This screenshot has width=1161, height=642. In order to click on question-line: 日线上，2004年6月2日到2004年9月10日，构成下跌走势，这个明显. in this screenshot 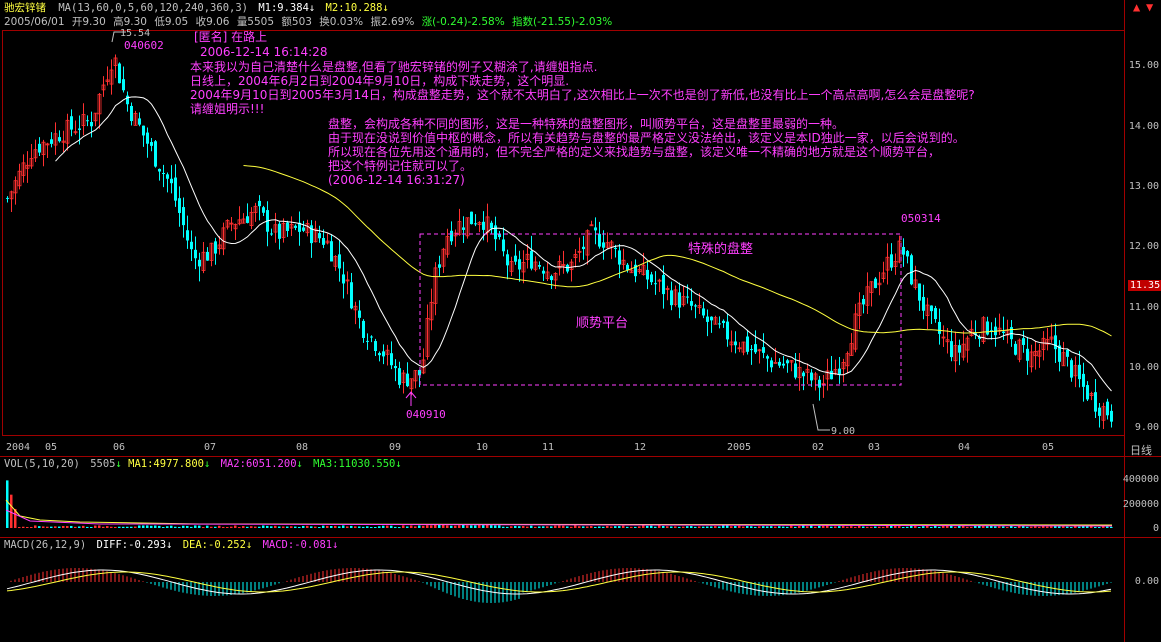, I will do `click(380, 81)`.